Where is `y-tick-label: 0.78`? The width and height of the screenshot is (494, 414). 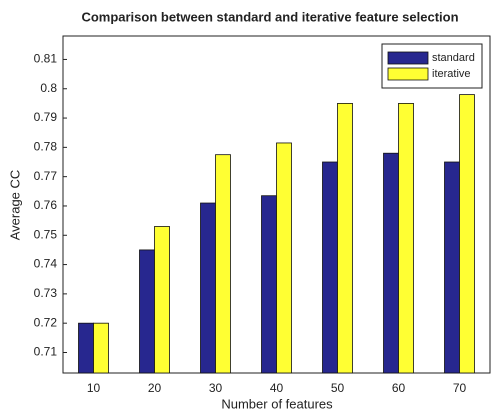 y-tick-label: 0.78 is located at coordinates (46, 147).